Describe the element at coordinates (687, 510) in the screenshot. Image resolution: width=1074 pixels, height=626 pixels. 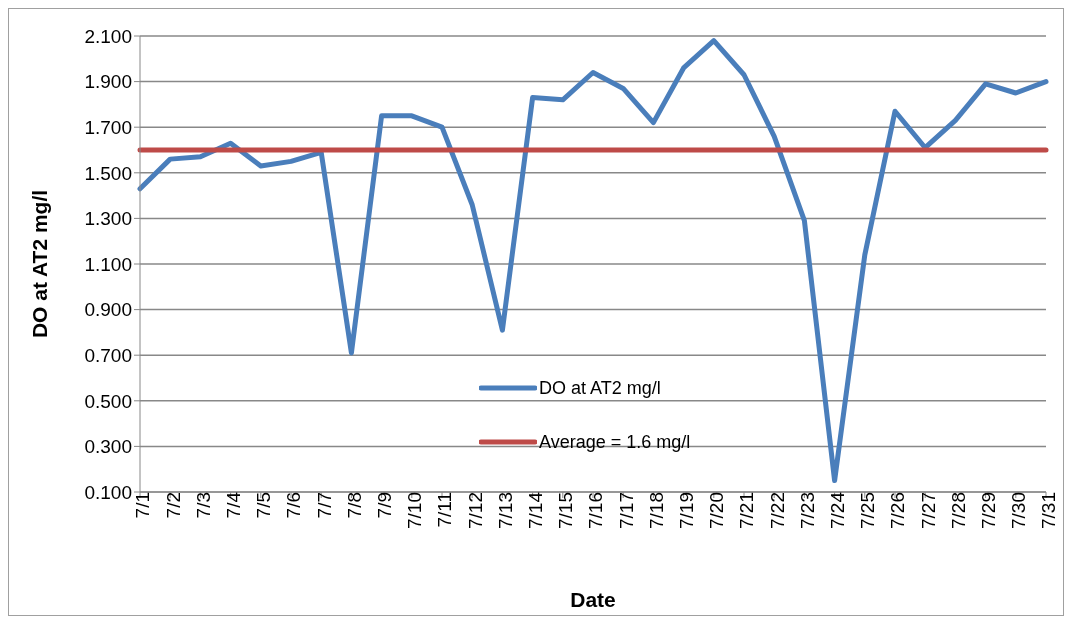
I see `x-tick-label: 7/19` at that location.